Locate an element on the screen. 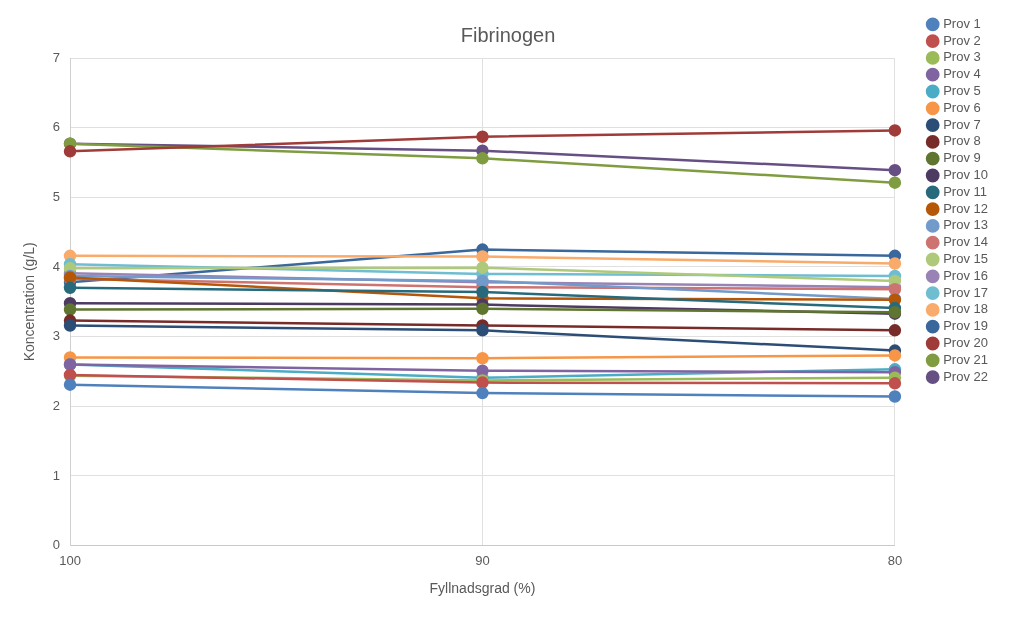 This screenshot has height=617, width=1017. legend-label: Prov 7 is located at coordinates (962, 124).